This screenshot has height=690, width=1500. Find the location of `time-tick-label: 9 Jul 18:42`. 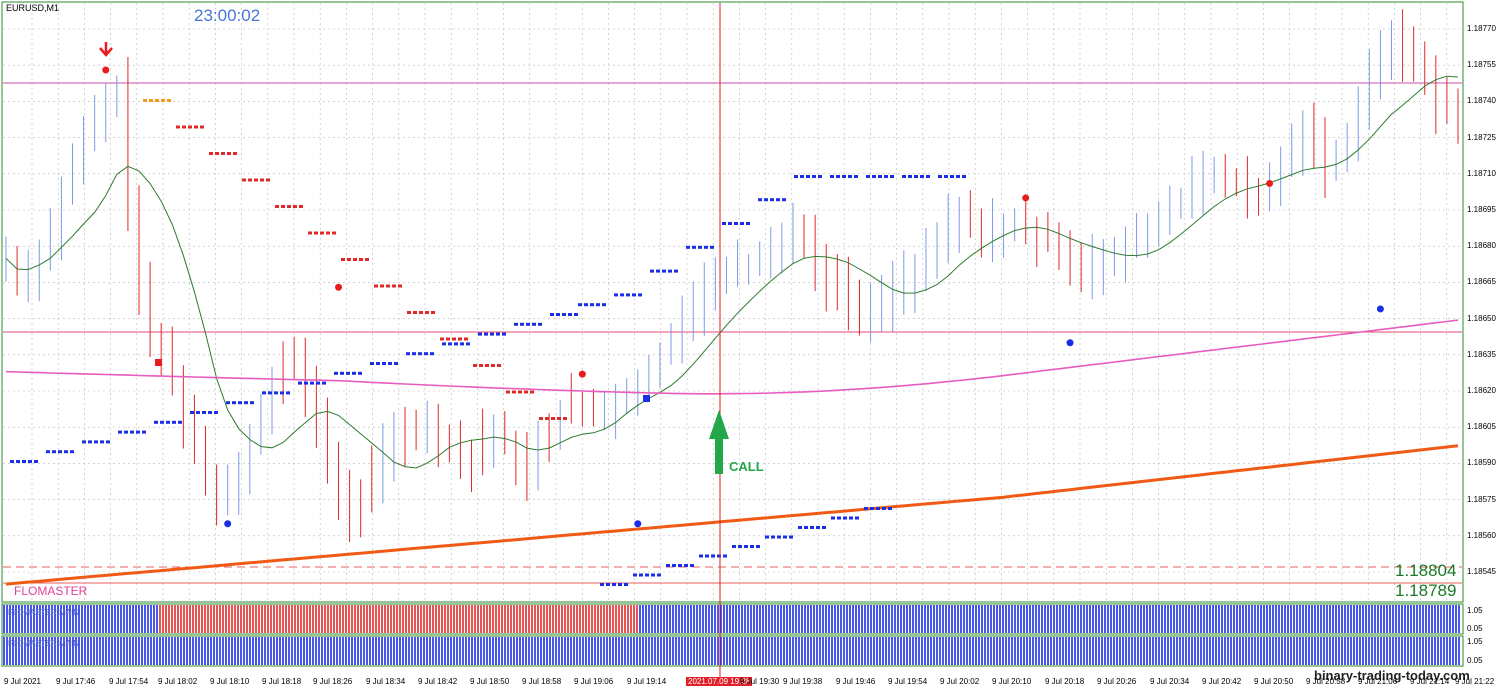

time-tick-label: 9 Jul 18:42 is located at coordinates (438, 681).